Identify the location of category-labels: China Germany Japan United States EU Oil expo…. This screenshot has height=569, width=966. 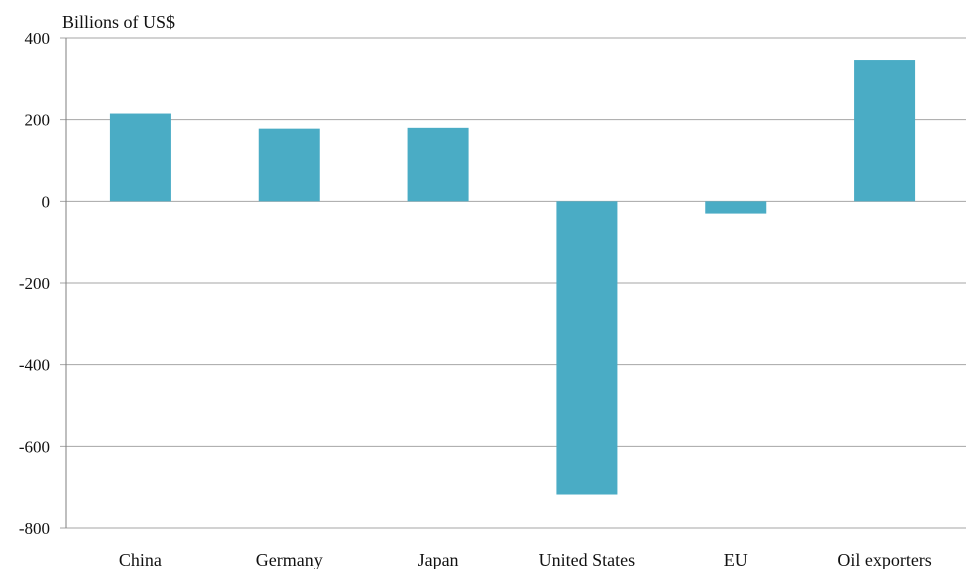
(525, 559).